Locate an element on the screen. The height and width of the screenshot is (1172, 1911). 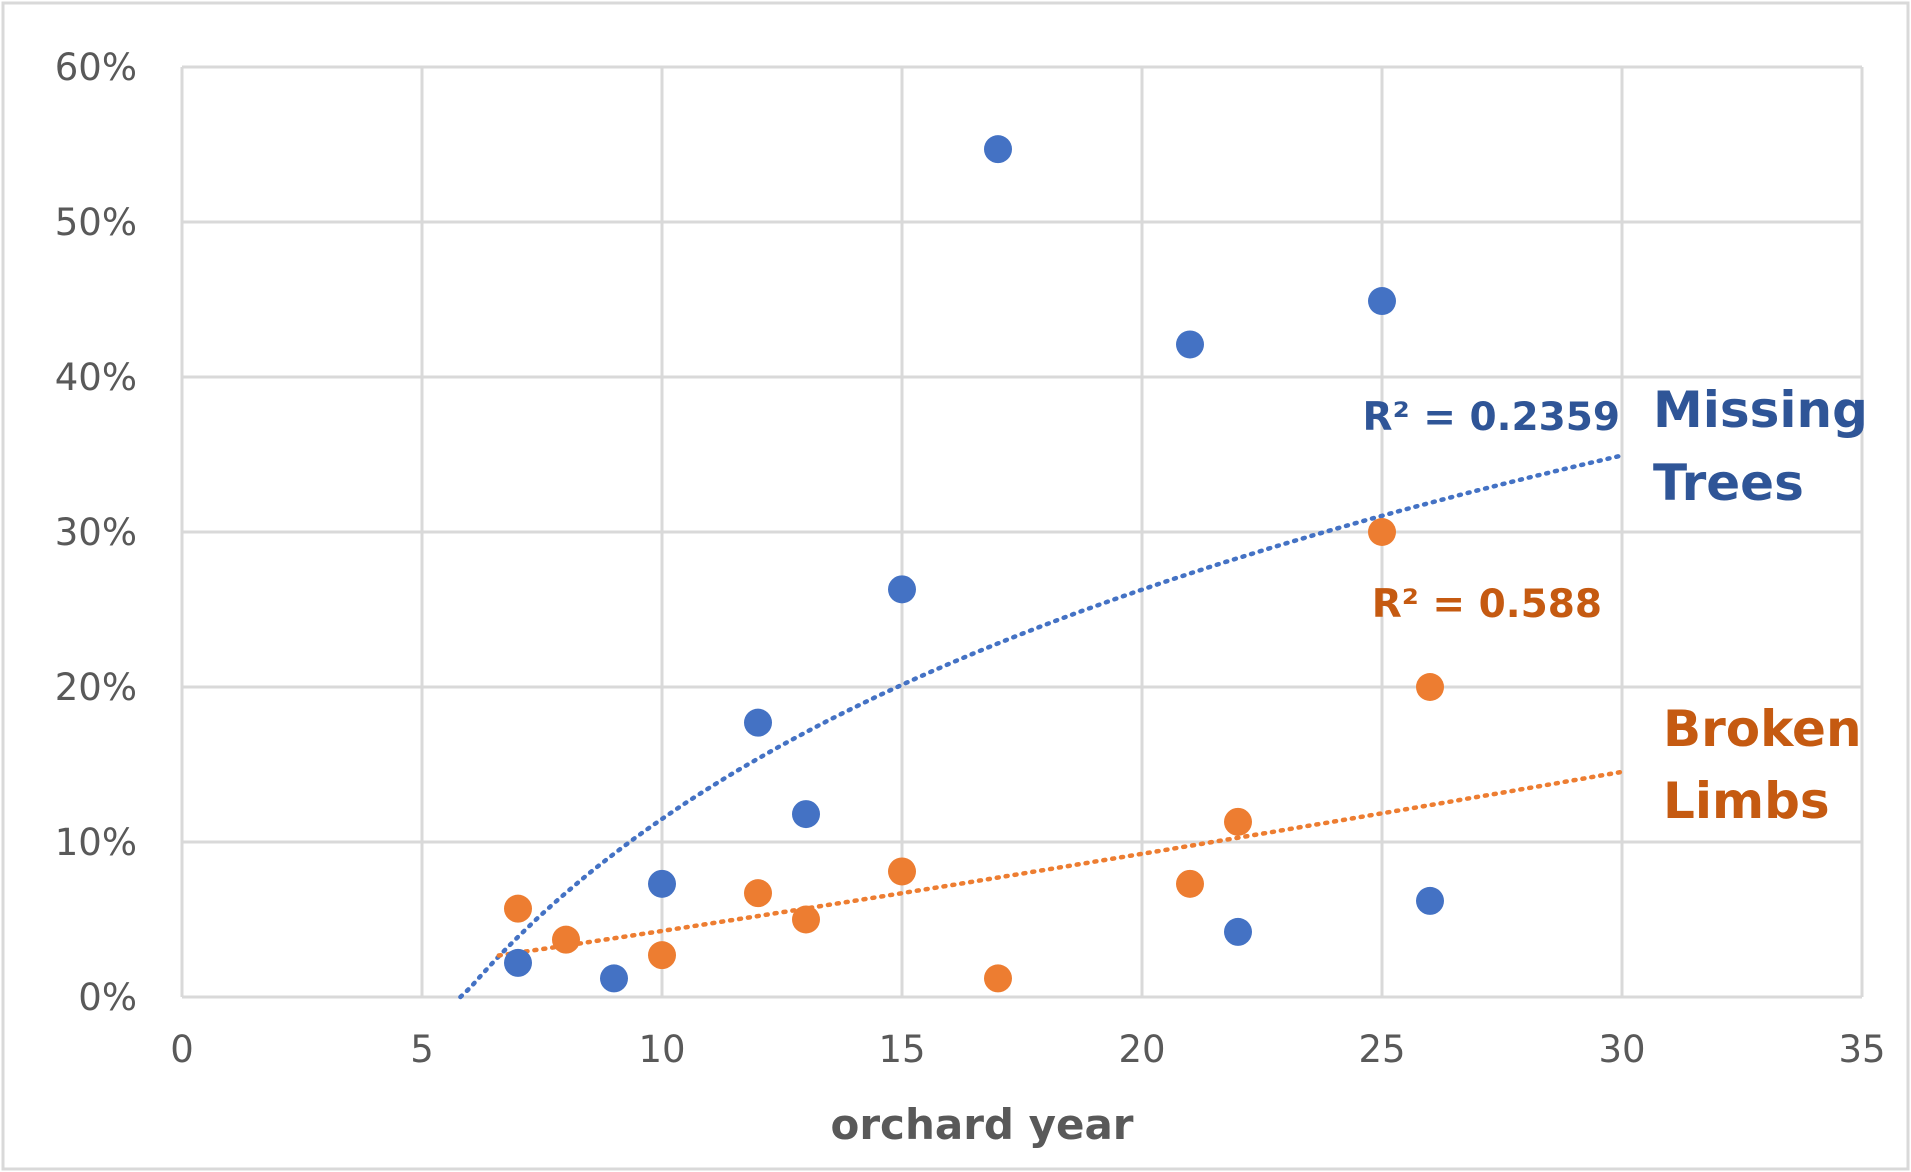
x-tick-label: 10 is located at coordinates (661, 1049).